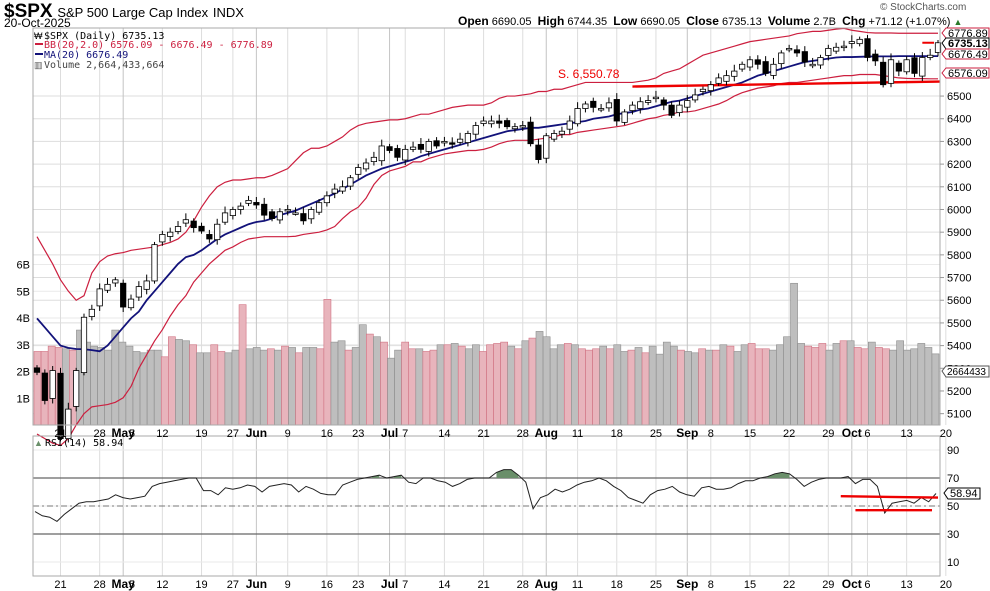 The image size is (990, 591). Describe the element at coordinates (23, 266) in the screenshot. I see `volume-tick-label: 6B` at that location.